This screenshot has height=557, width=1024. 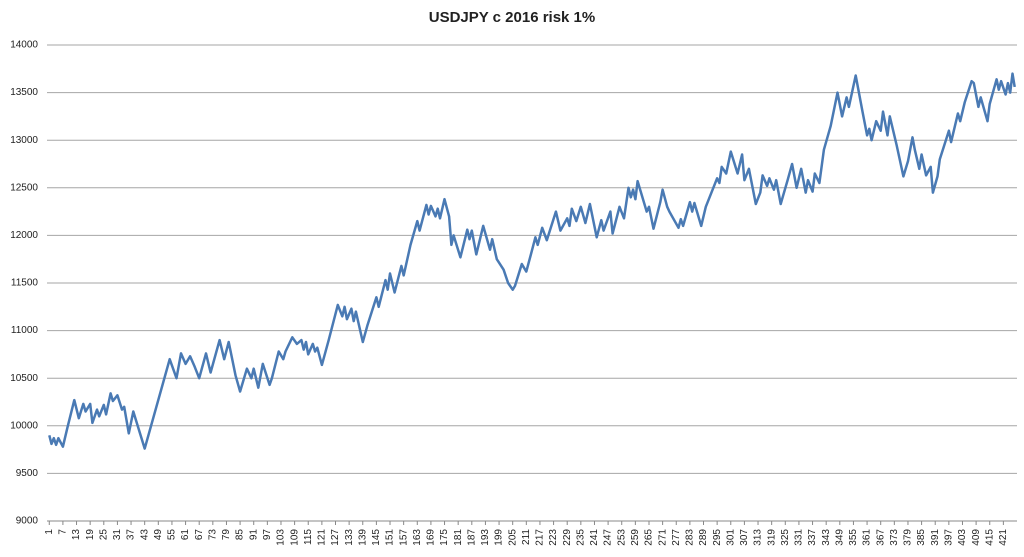 What do you see at coordinates (27, 473) in the screenshot?
I see `y-tick-label: 9500` at bounding box center [27, 473].